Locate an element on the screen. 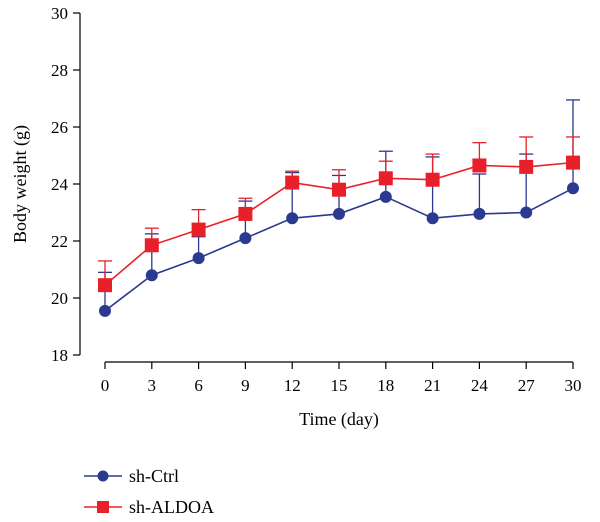  y-tick-label: 24 is located at coordinates (60, 184).